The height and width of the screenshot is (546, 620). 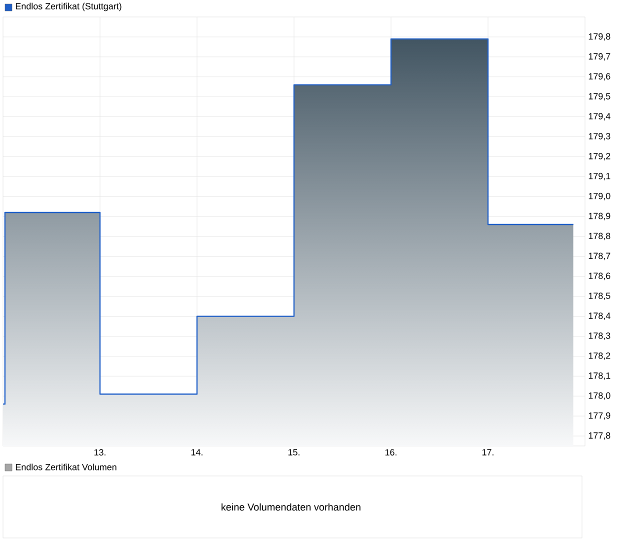 What do you see at coordinates (488, 452) in the screenshot?
I see `x-tick-label: 17.` at bounding box center [488, 452].